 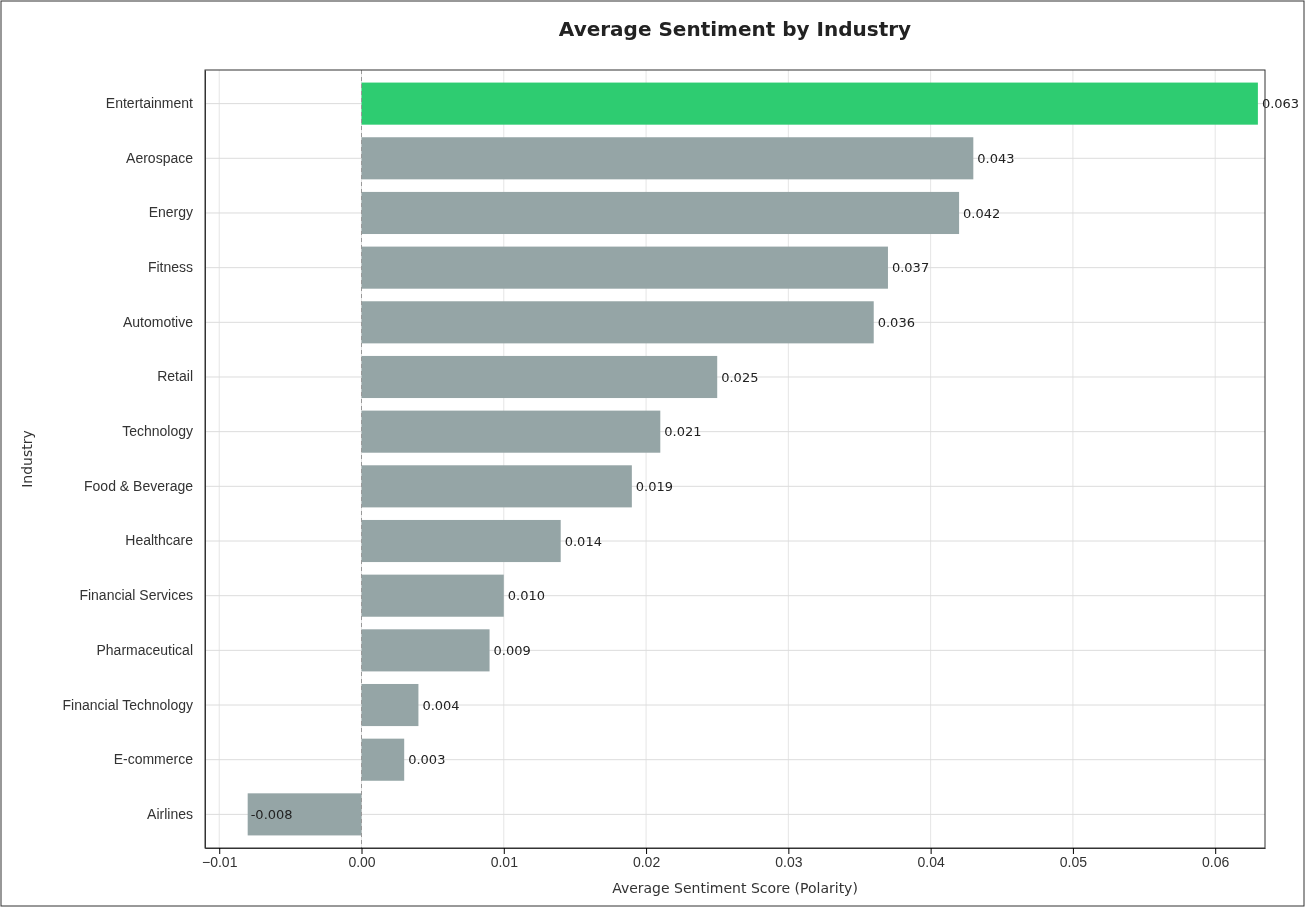 What do you see at coordinates (144, 649) in the screenshot?
I see `y-tick-label: Pharmaceutical` at bounding box center [144, 649].